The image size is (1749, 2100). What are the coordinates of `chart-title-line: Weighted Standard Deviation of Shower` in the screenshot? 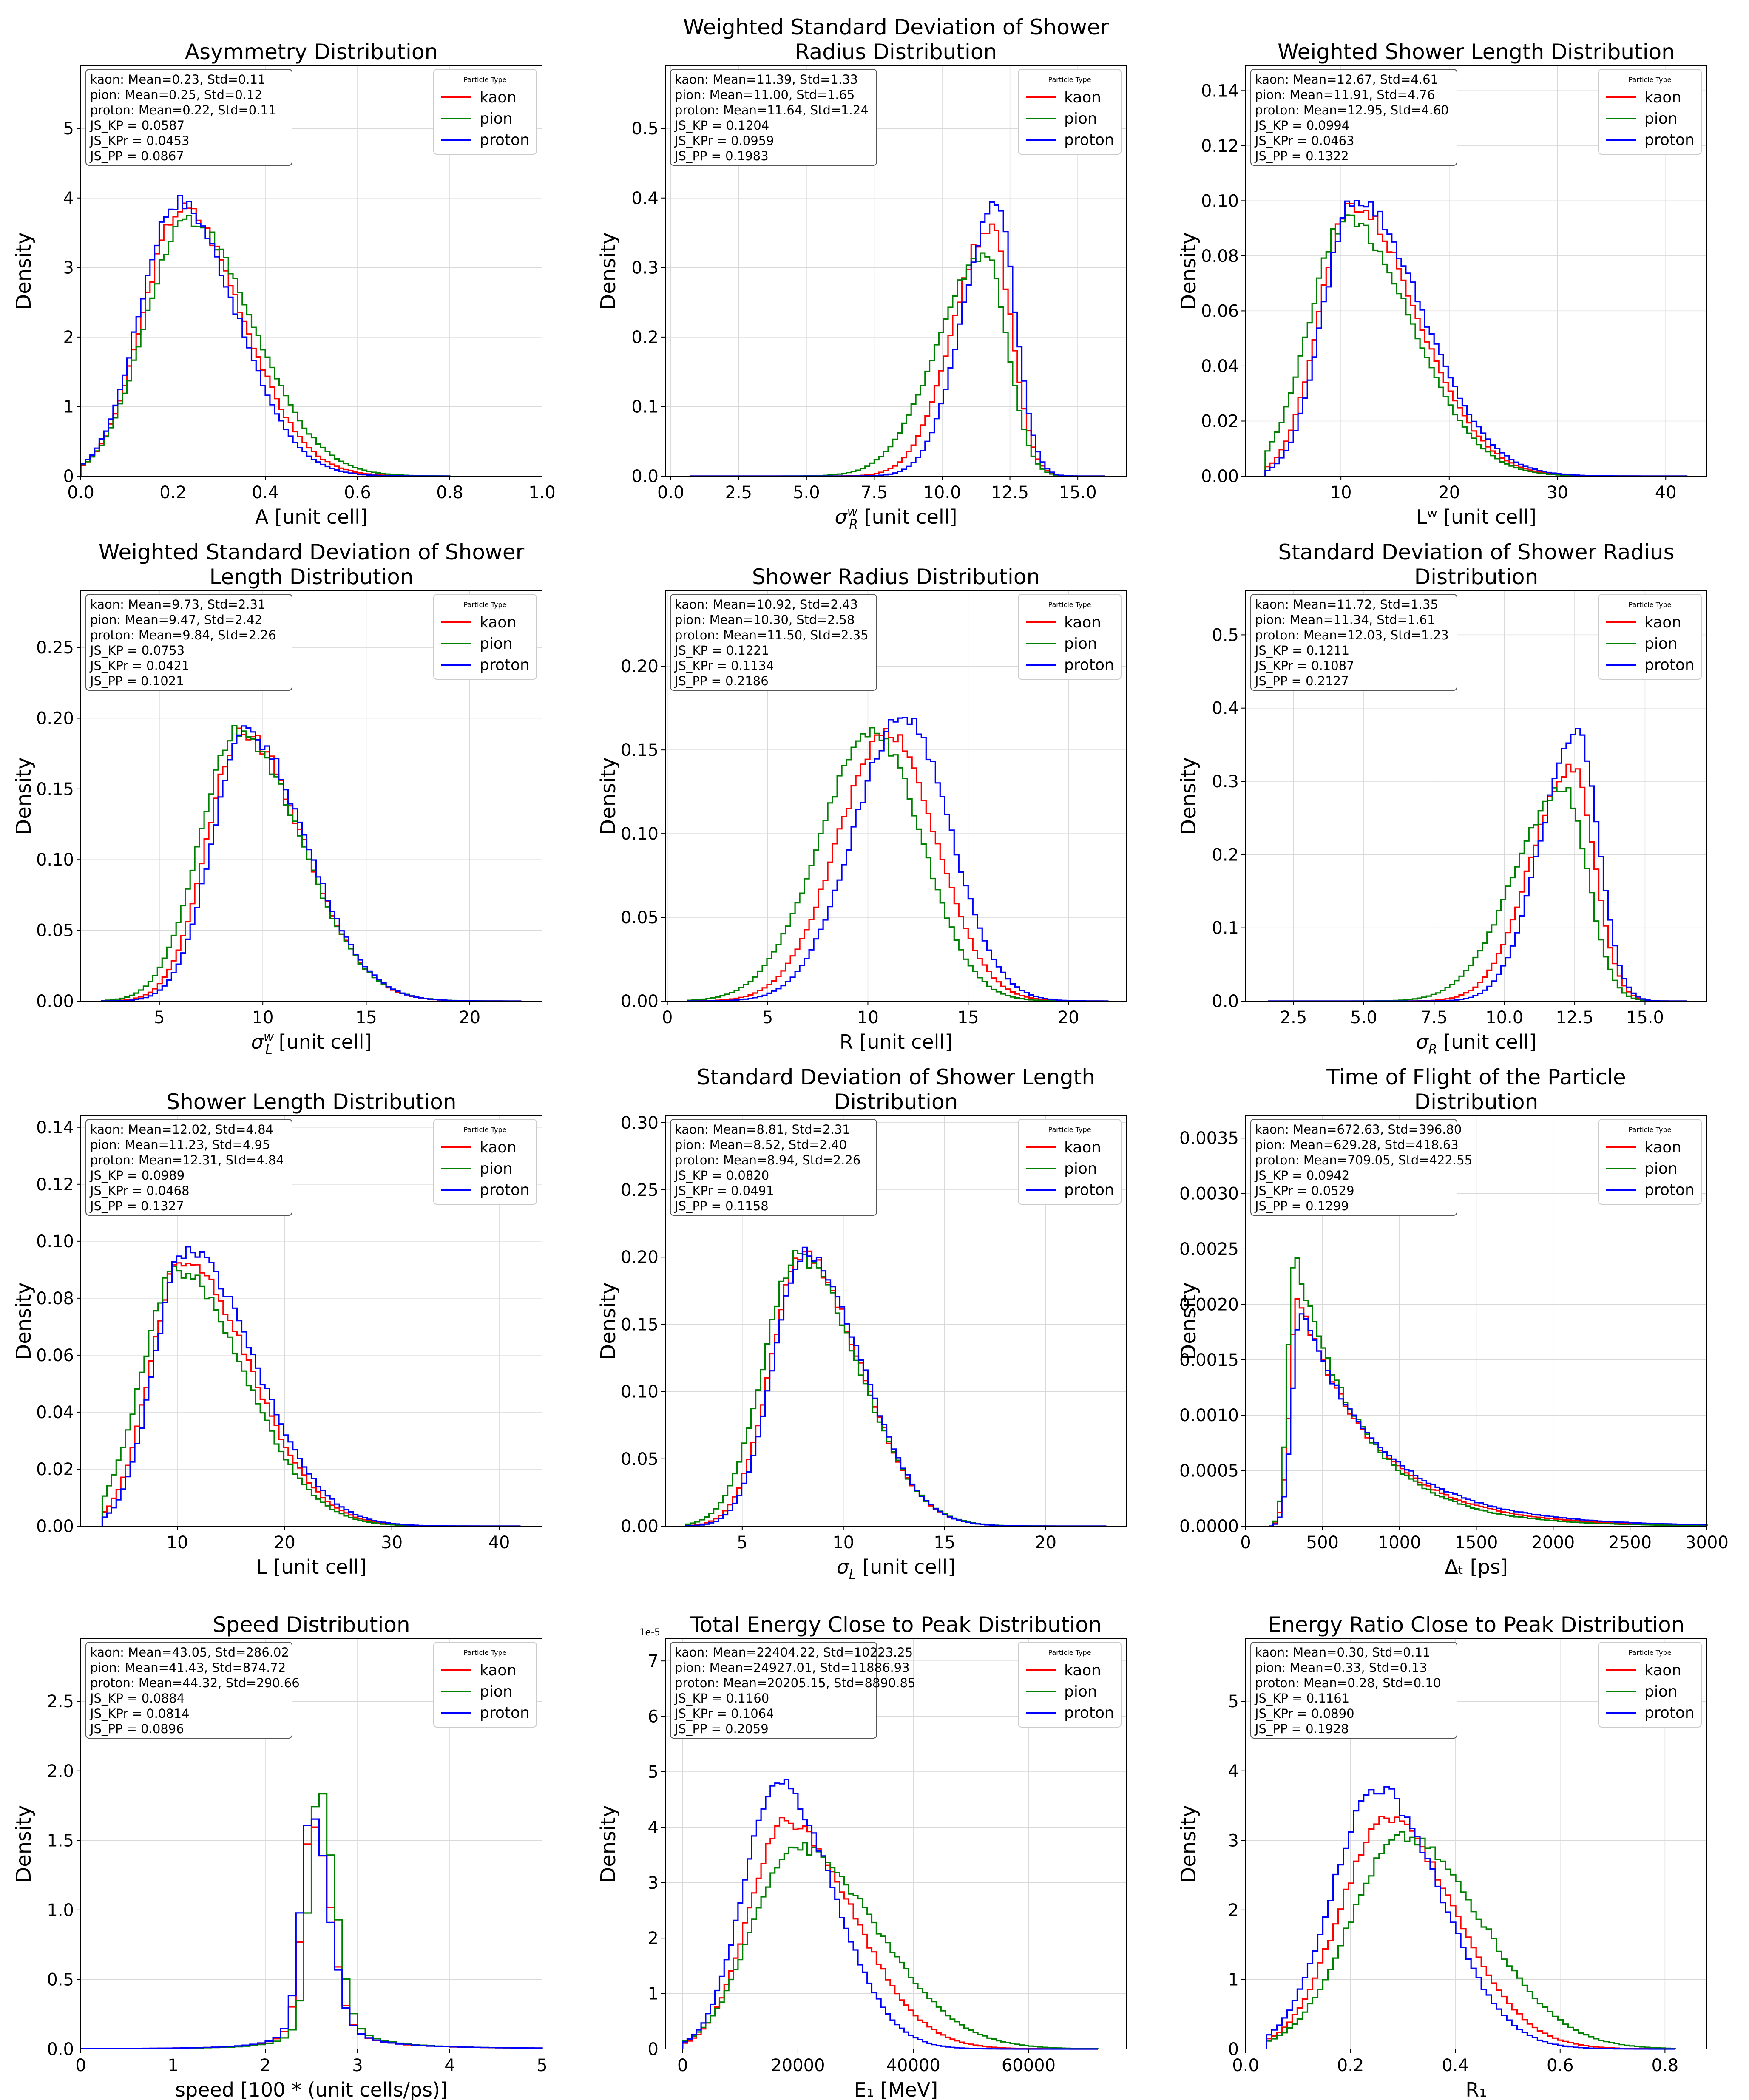 It's located at (896, 27).